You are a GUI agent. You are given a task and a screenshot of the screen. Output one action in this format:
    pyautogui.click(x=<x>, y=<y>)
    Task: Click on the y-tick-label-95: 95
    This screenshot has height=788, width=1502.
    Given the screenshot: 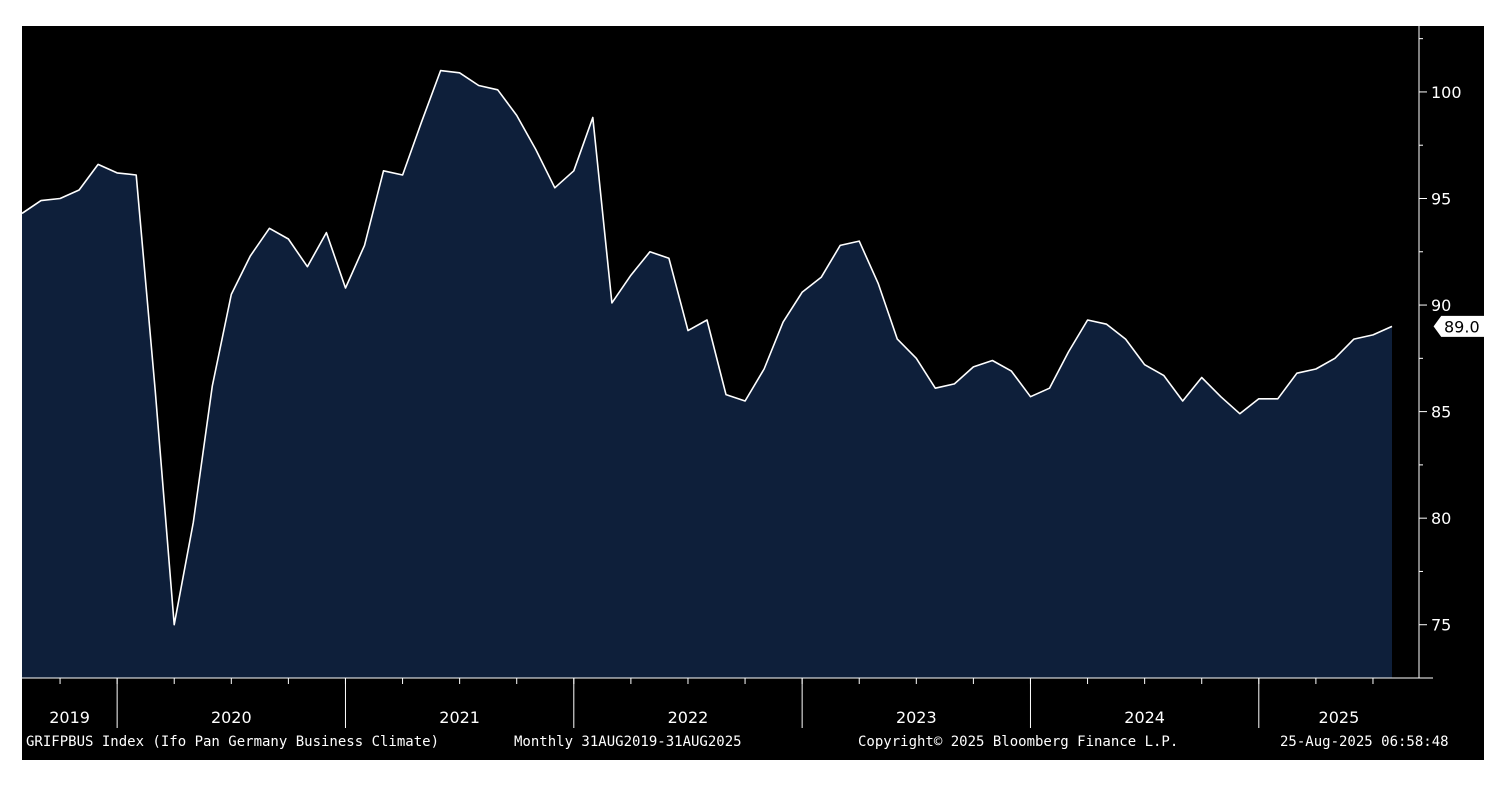 What is the action you would take?
    pyautogui.click(x=1441, y=198)
    